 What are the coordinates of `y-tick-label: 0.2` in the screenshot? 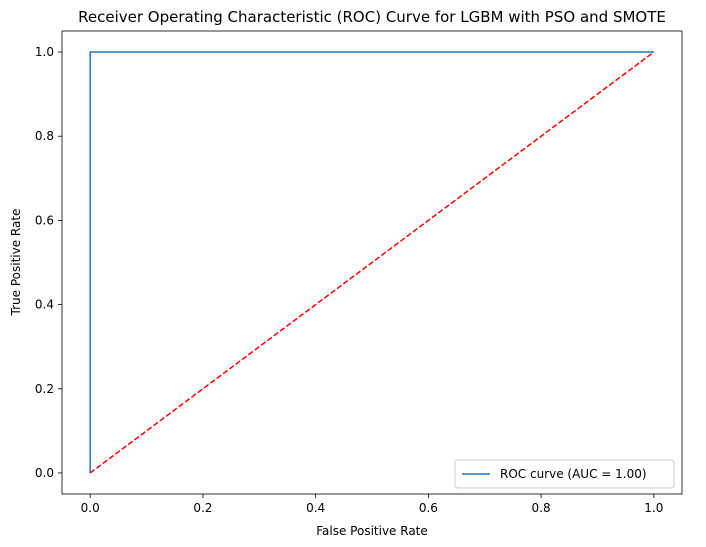 It's located at (44, 389).